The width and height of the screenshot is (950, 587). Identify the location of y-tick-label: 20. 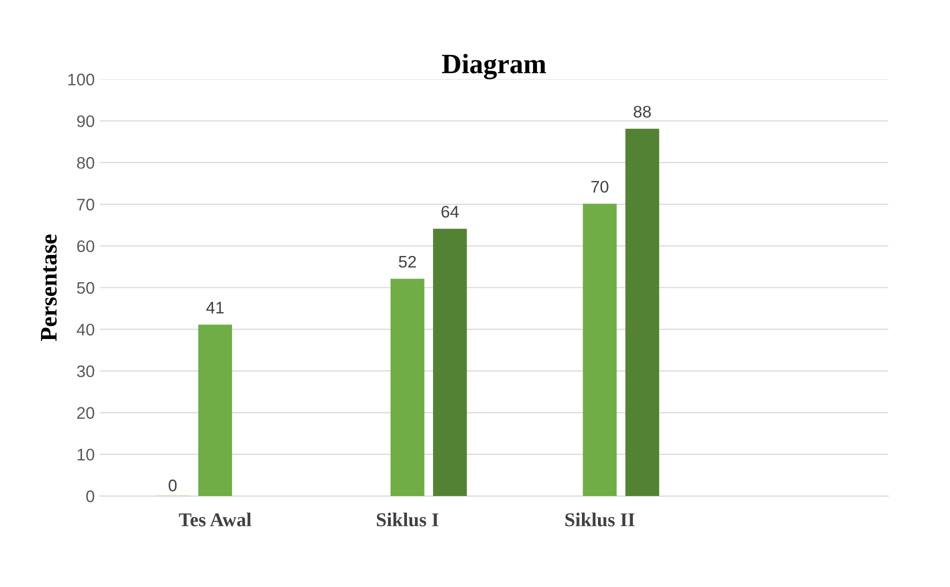
(85, 413).